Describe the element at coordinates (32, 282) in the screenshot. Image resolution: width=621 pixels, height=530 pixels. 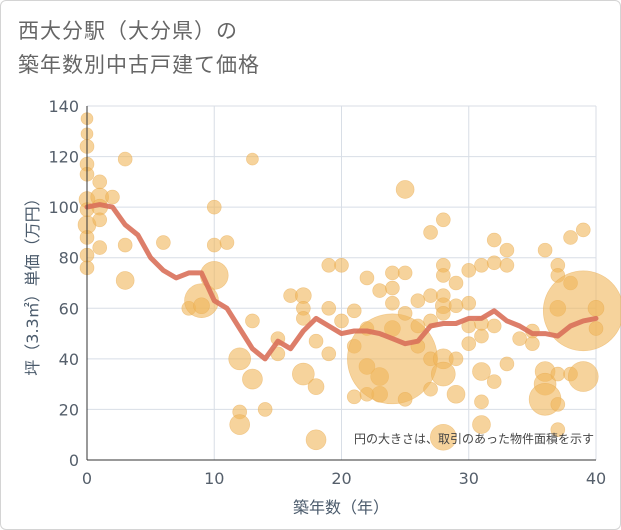
I see `y-axis-label: 坪（3.3㎡）単価（万円）` at that location.